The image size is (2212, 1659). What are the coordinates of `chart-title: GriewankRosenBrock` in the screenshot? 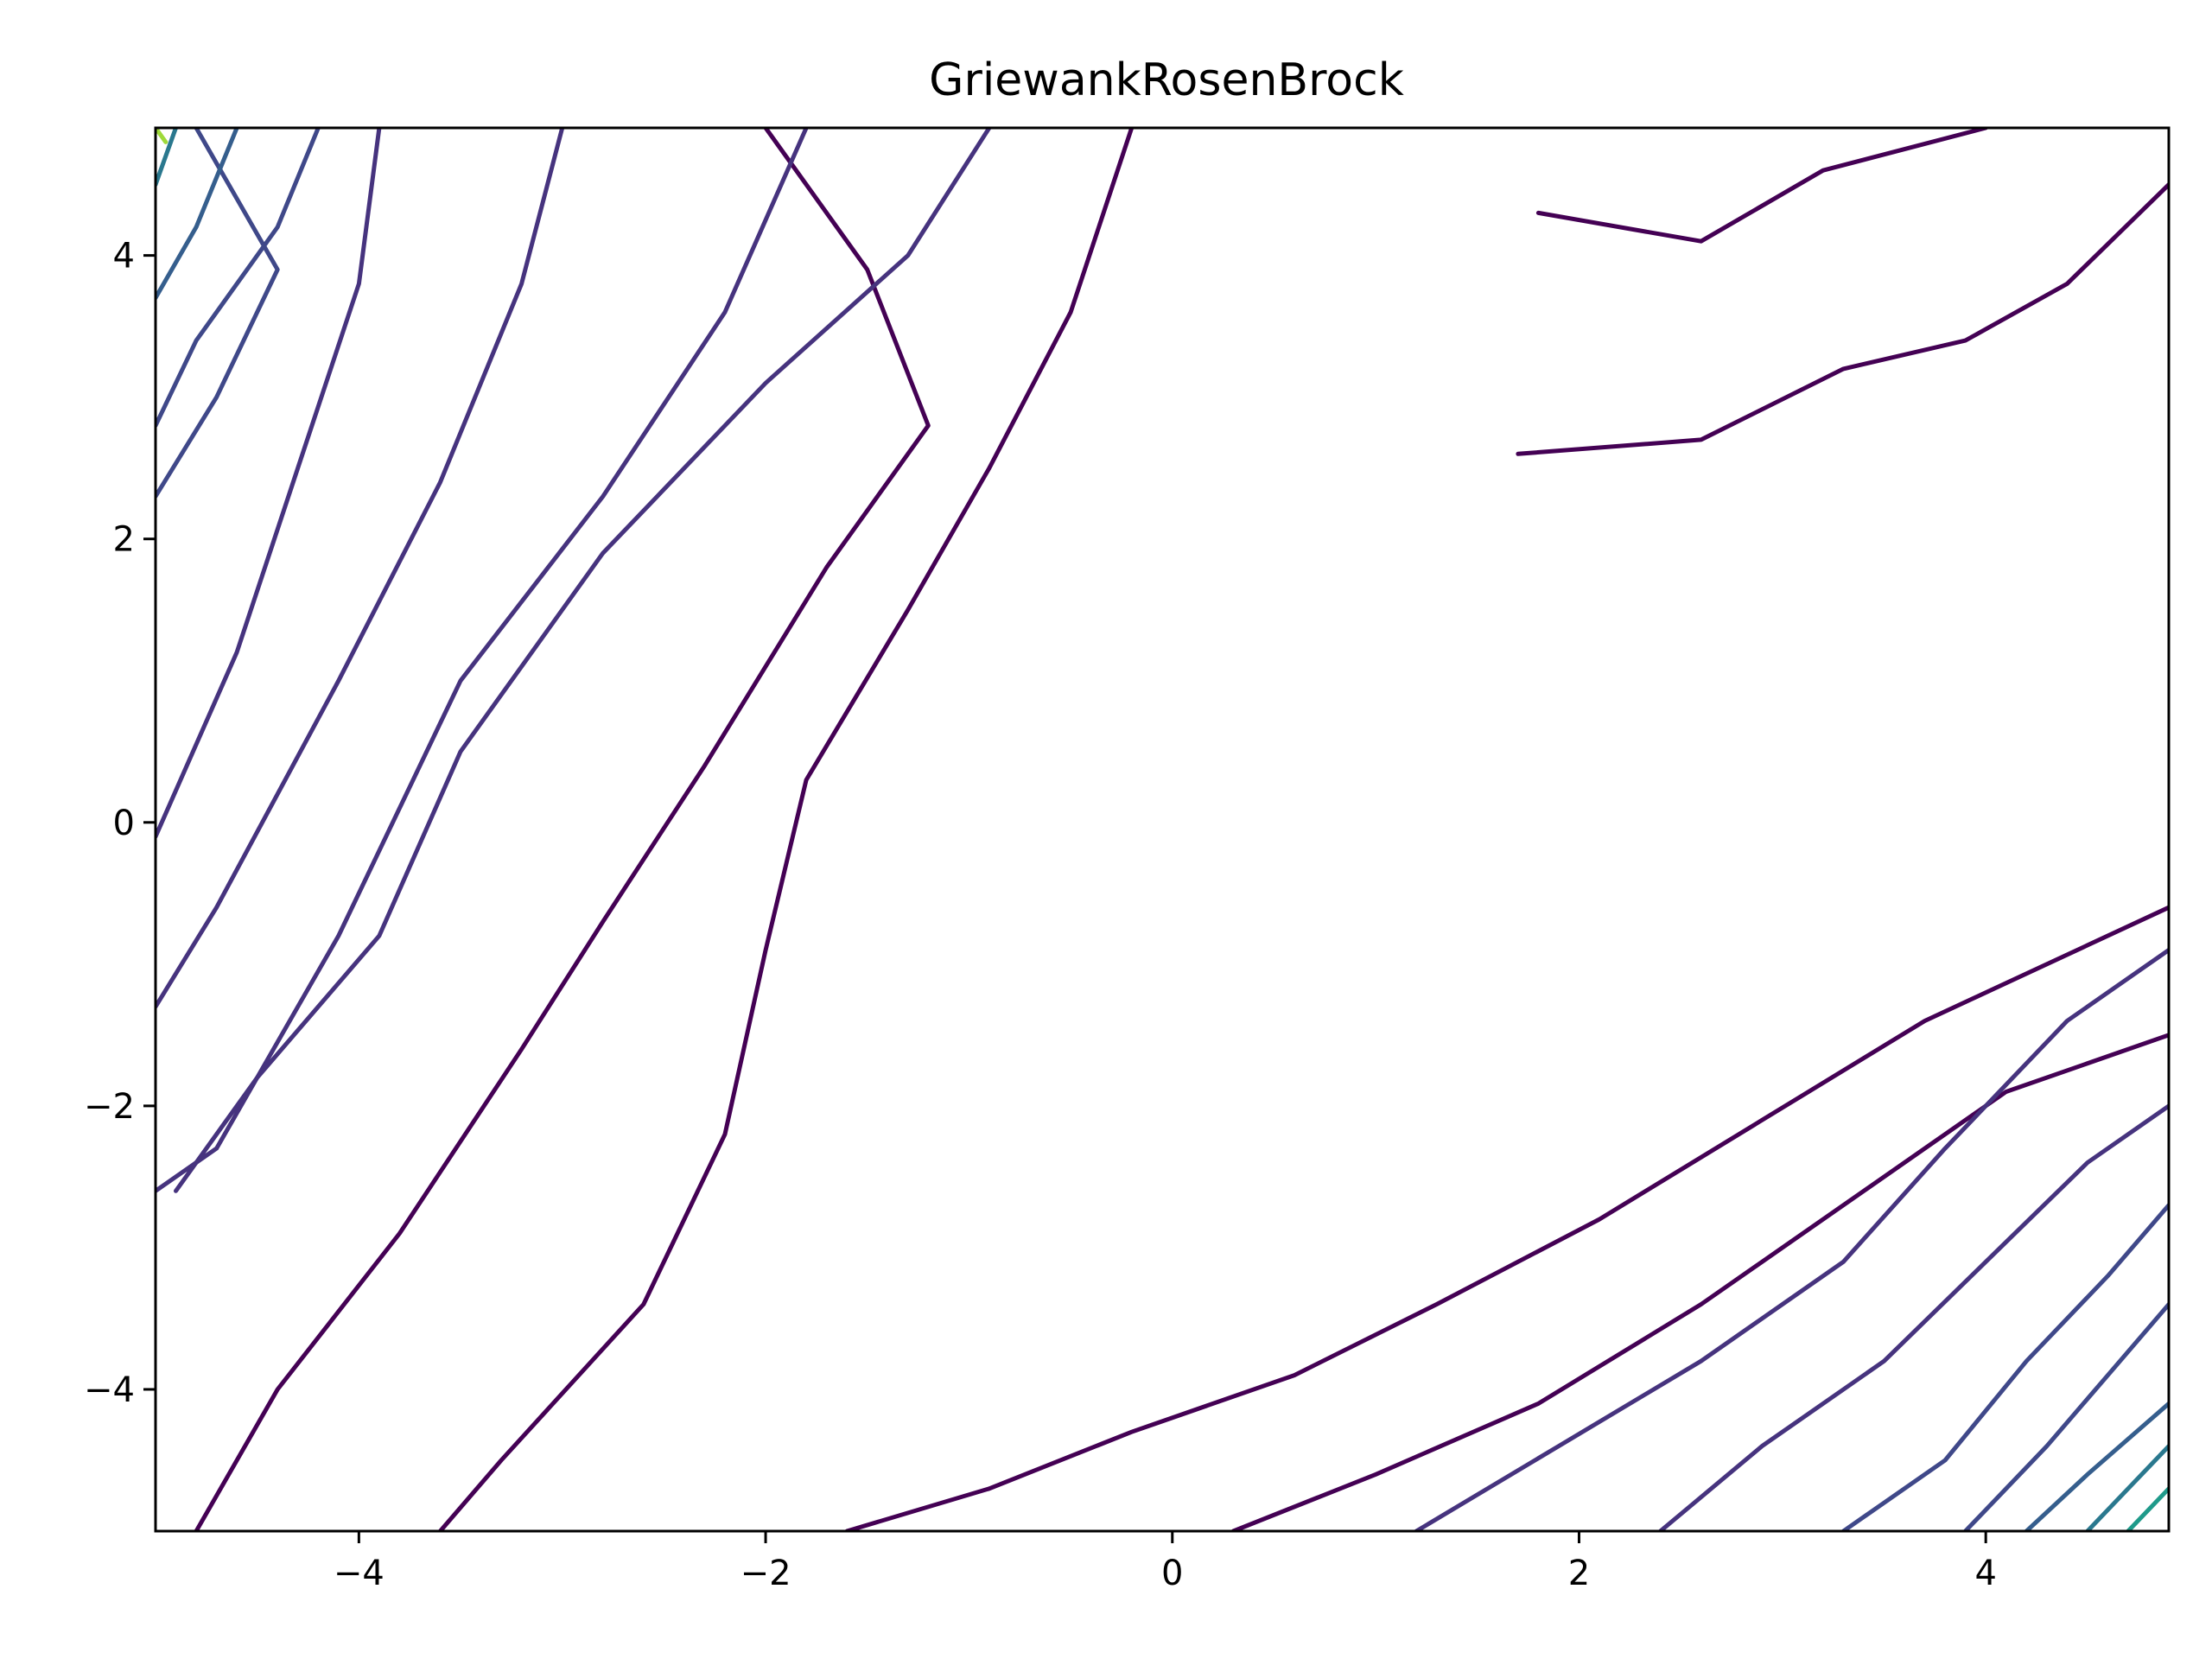 It's located at (1166, 80).